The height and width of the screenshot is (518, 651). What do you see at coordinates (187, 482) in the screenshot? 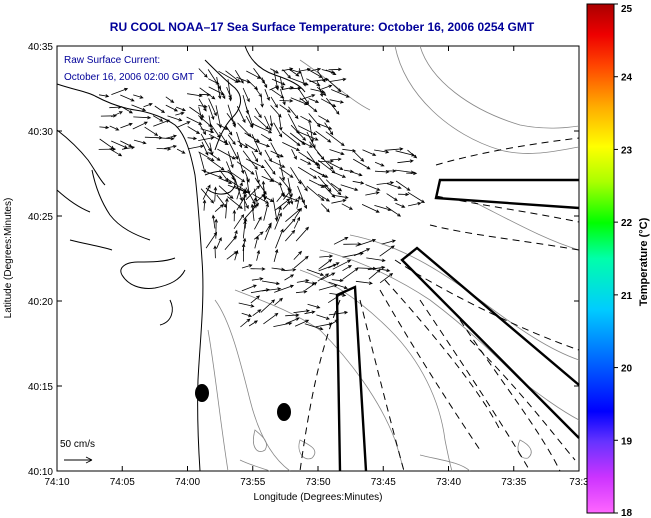
I see `x-tick-label: 74:00` at bounding box center [187, 482].